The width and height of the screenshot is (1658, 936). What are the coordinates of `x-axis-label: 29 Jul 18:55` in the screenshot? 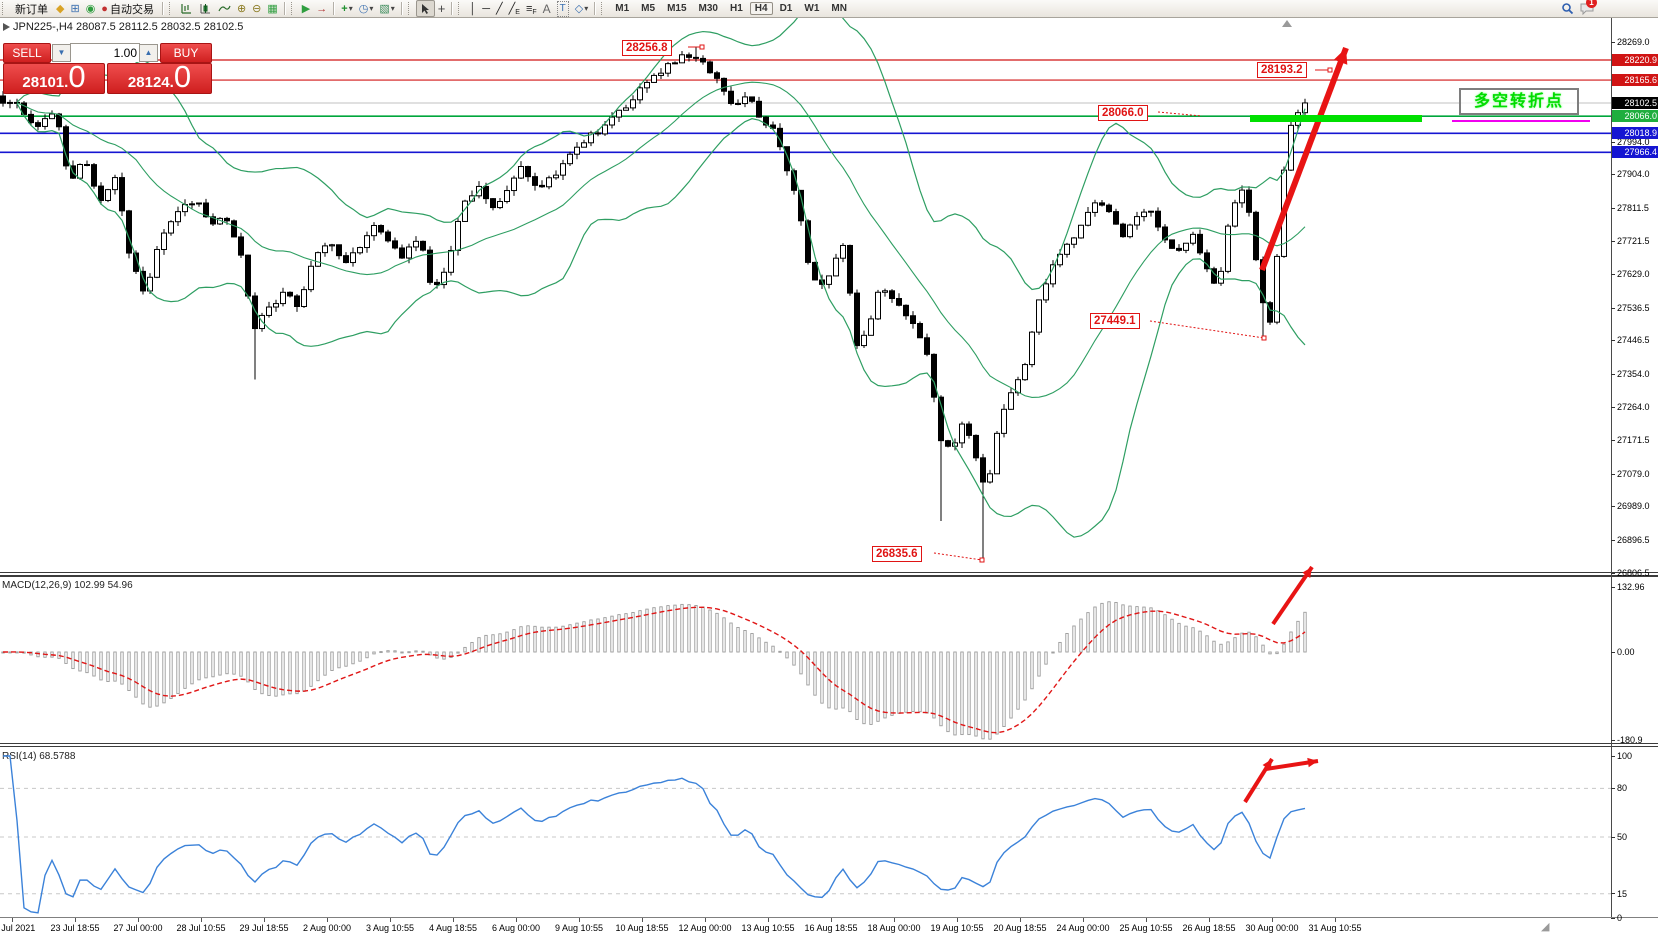 It's located at (264, 928).